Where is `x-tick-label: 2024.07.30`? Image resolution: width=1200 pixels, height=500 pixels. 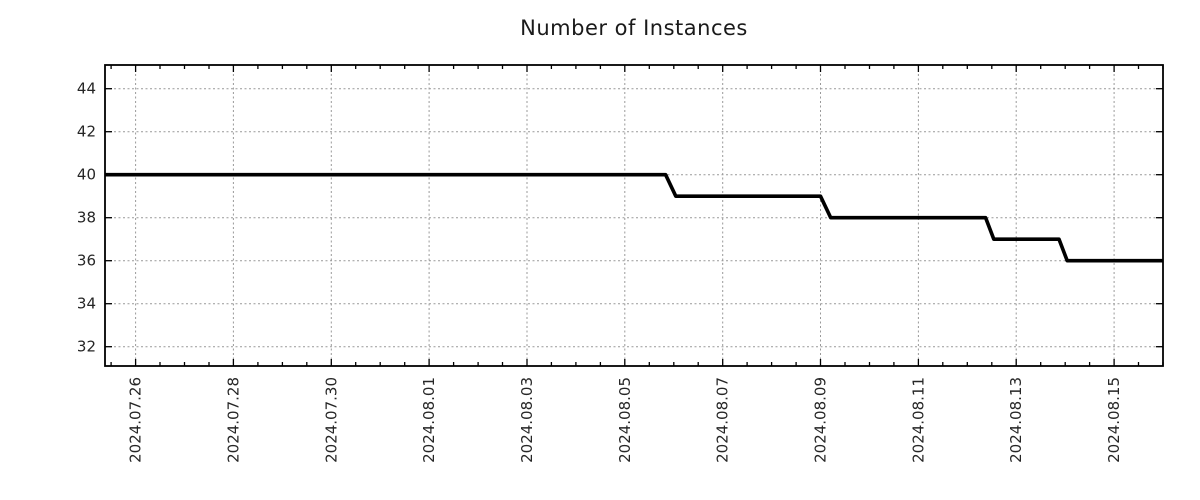 x-tick-label: 2024.07.30 is located at coordinates (331, 420).